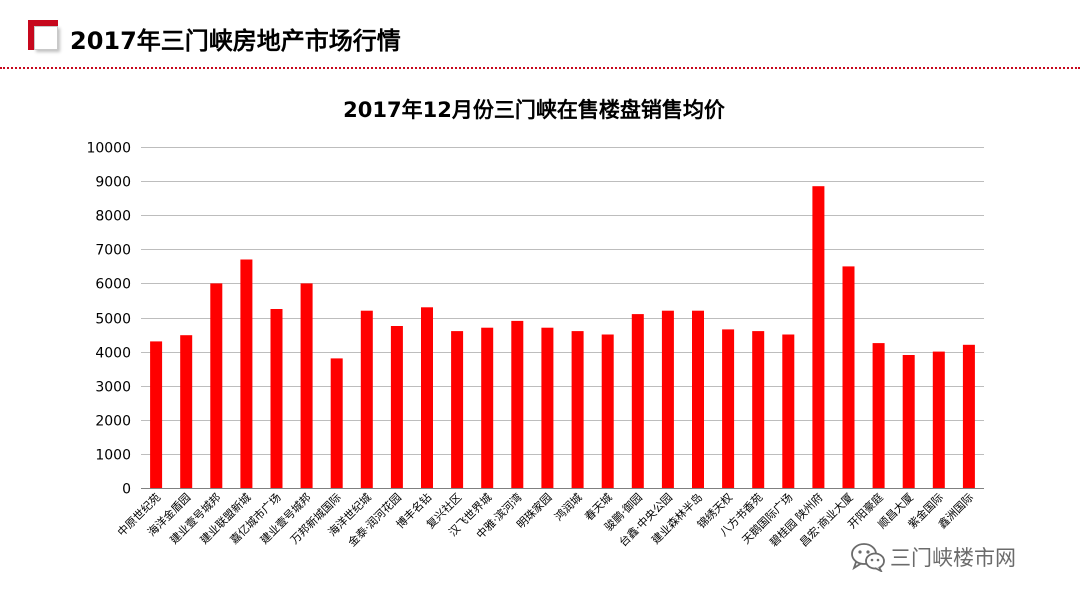  Describe the element at coordinates (126, 490) in the screenshot. I see `y-tick-label: 0` at that location.